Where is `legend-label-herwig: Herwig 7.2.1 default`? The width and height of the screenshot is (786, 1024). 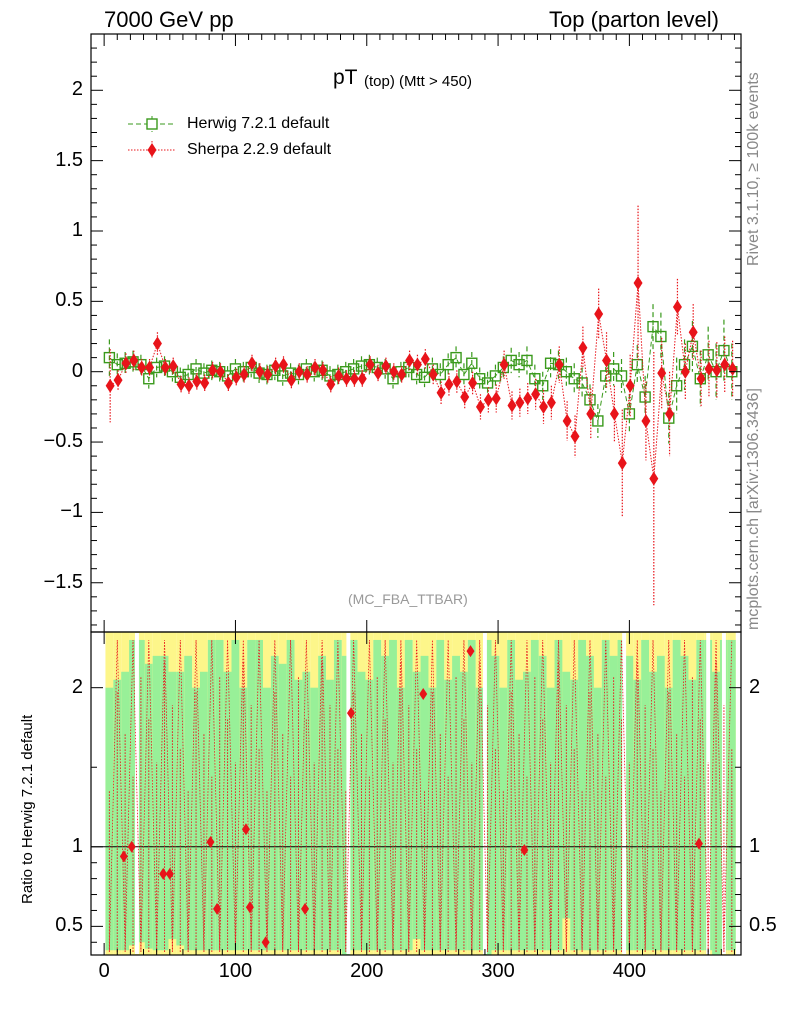 legend-label-herwig: Herwig 7.2.1 default is located at coordinates (258, 123).